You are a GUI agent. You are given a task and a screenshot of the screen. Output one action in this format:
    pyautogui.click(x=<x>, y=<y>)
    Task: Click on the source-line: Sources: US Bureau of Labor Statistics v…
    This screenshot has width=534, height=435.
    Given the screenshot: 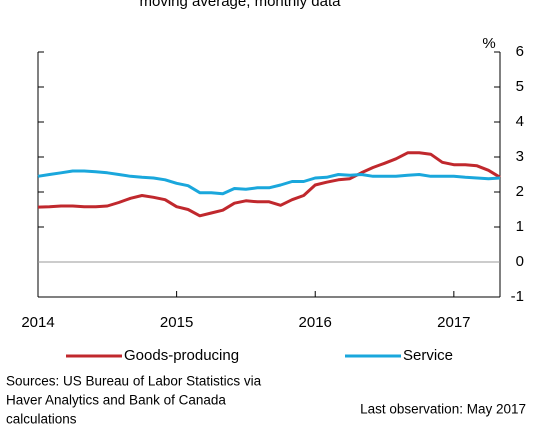 What is the action you would take?
    pyautogui.click(x=134, y=381)
    